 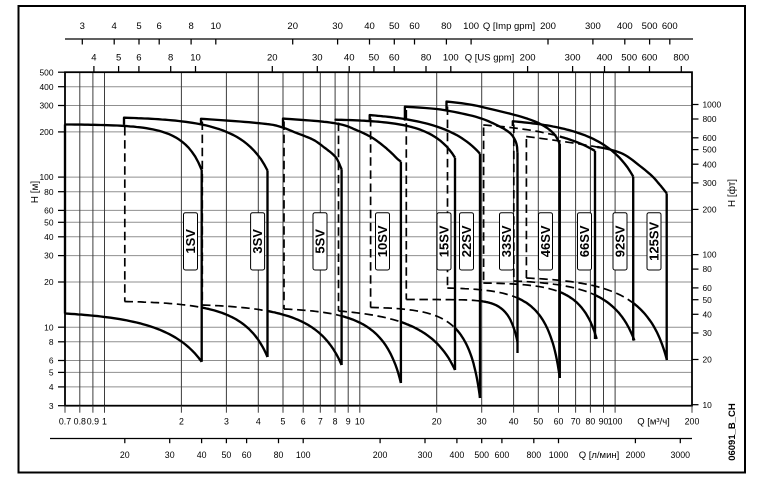 I want to click on svg-text: 0.8, so click(x=80, y=422).